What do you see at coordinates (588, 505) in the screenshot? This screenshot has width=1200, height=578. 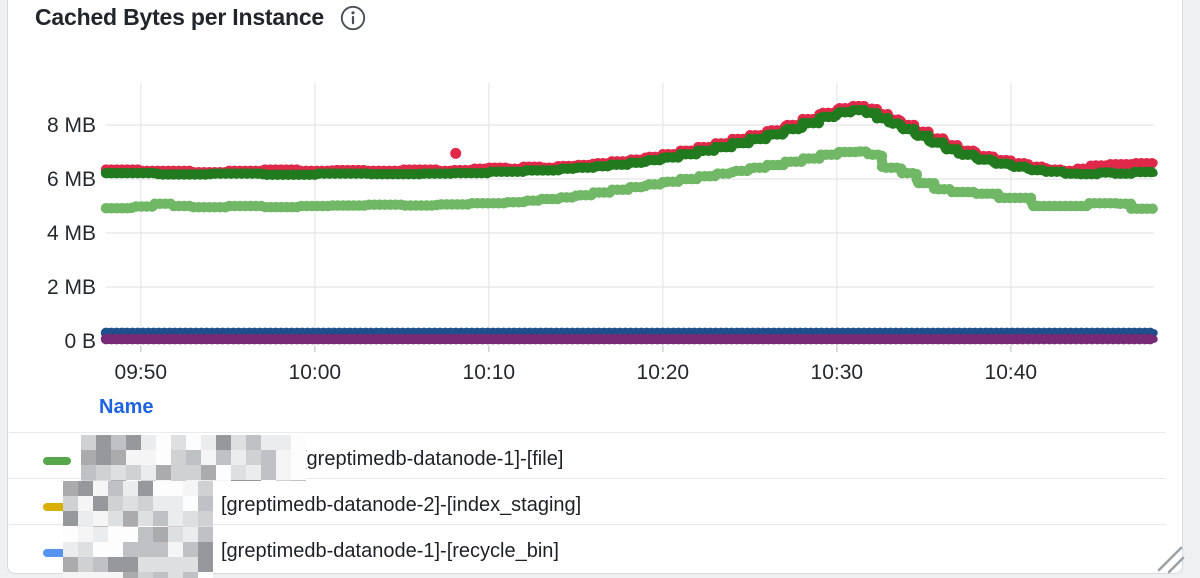 I see `legend-row-index-staging: [greptimedb-datanode-2]-[index_staging]` at bounding box center [588, 505].